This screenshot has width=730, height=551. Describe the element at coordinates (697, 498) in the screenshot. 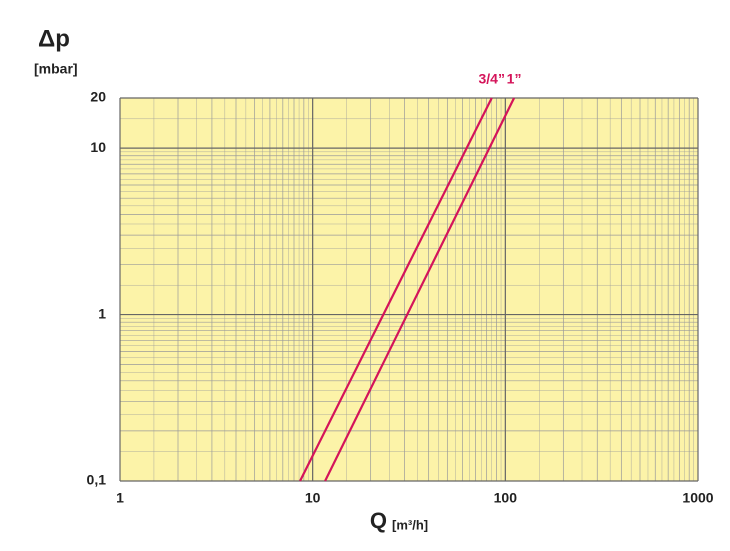

I see `x-tick-label: 1000` at that location.